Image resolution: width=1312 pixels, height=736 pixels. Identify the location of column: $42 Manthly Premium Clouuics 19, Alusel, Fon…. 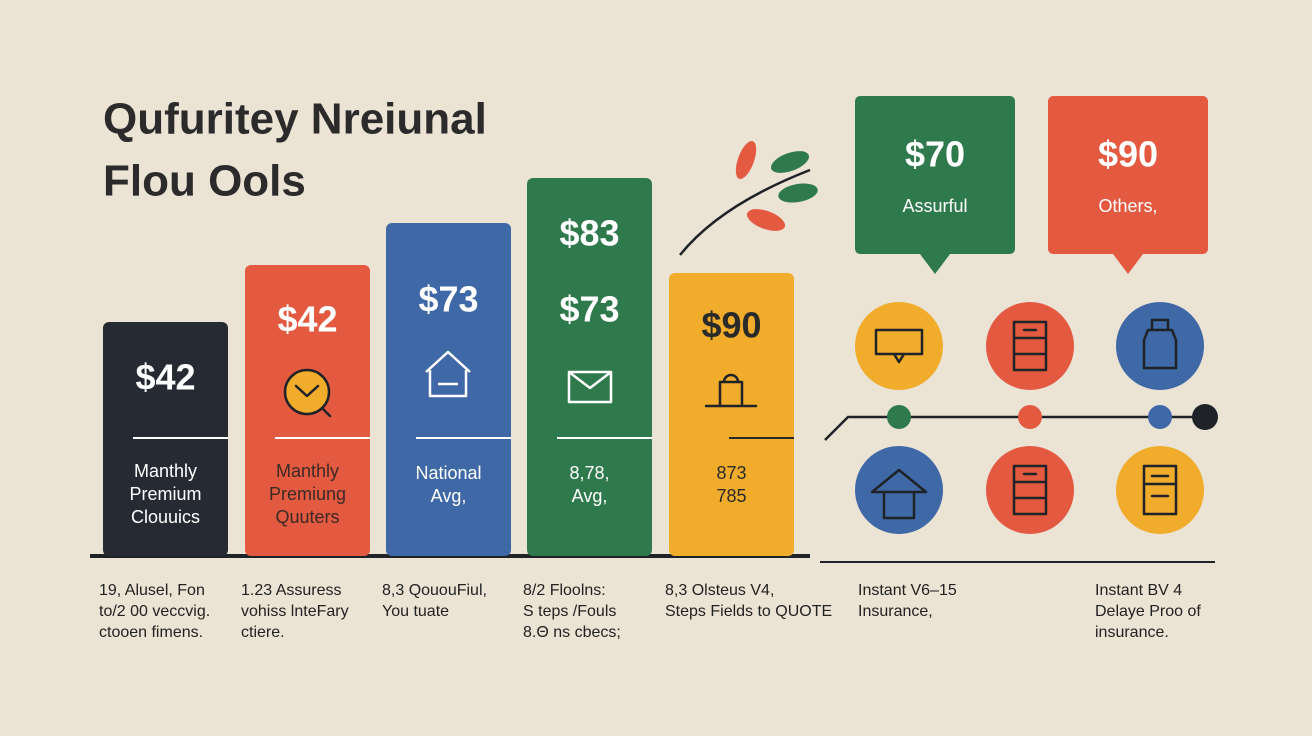
(163, 481).